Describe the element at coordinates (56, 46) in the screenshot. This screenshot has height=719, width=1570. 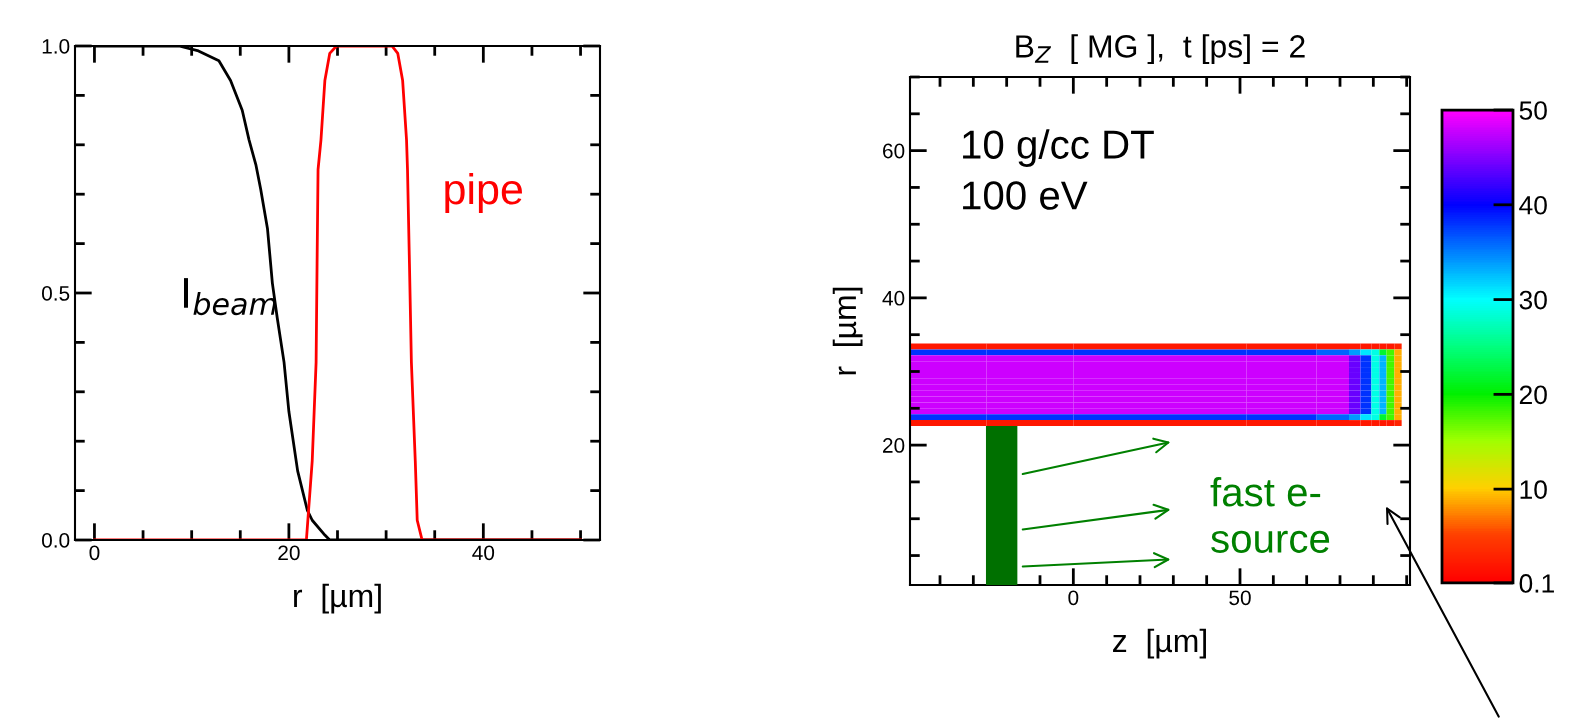
I see `y-tick-label: 1.0` at that location.